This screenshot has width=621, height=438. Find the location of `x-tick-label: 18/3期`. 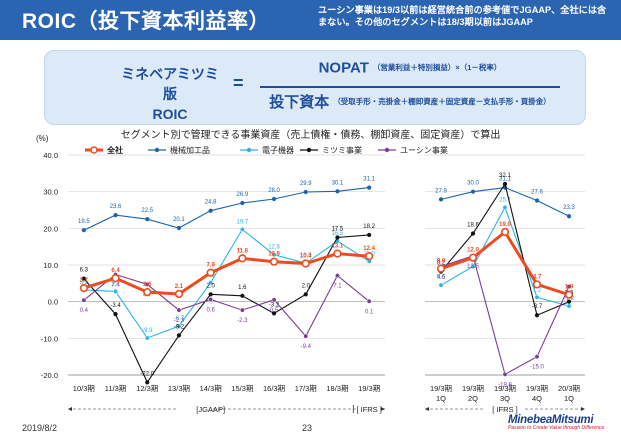

x-tick-label: 18/3期 is located at coordinates (337, 388).